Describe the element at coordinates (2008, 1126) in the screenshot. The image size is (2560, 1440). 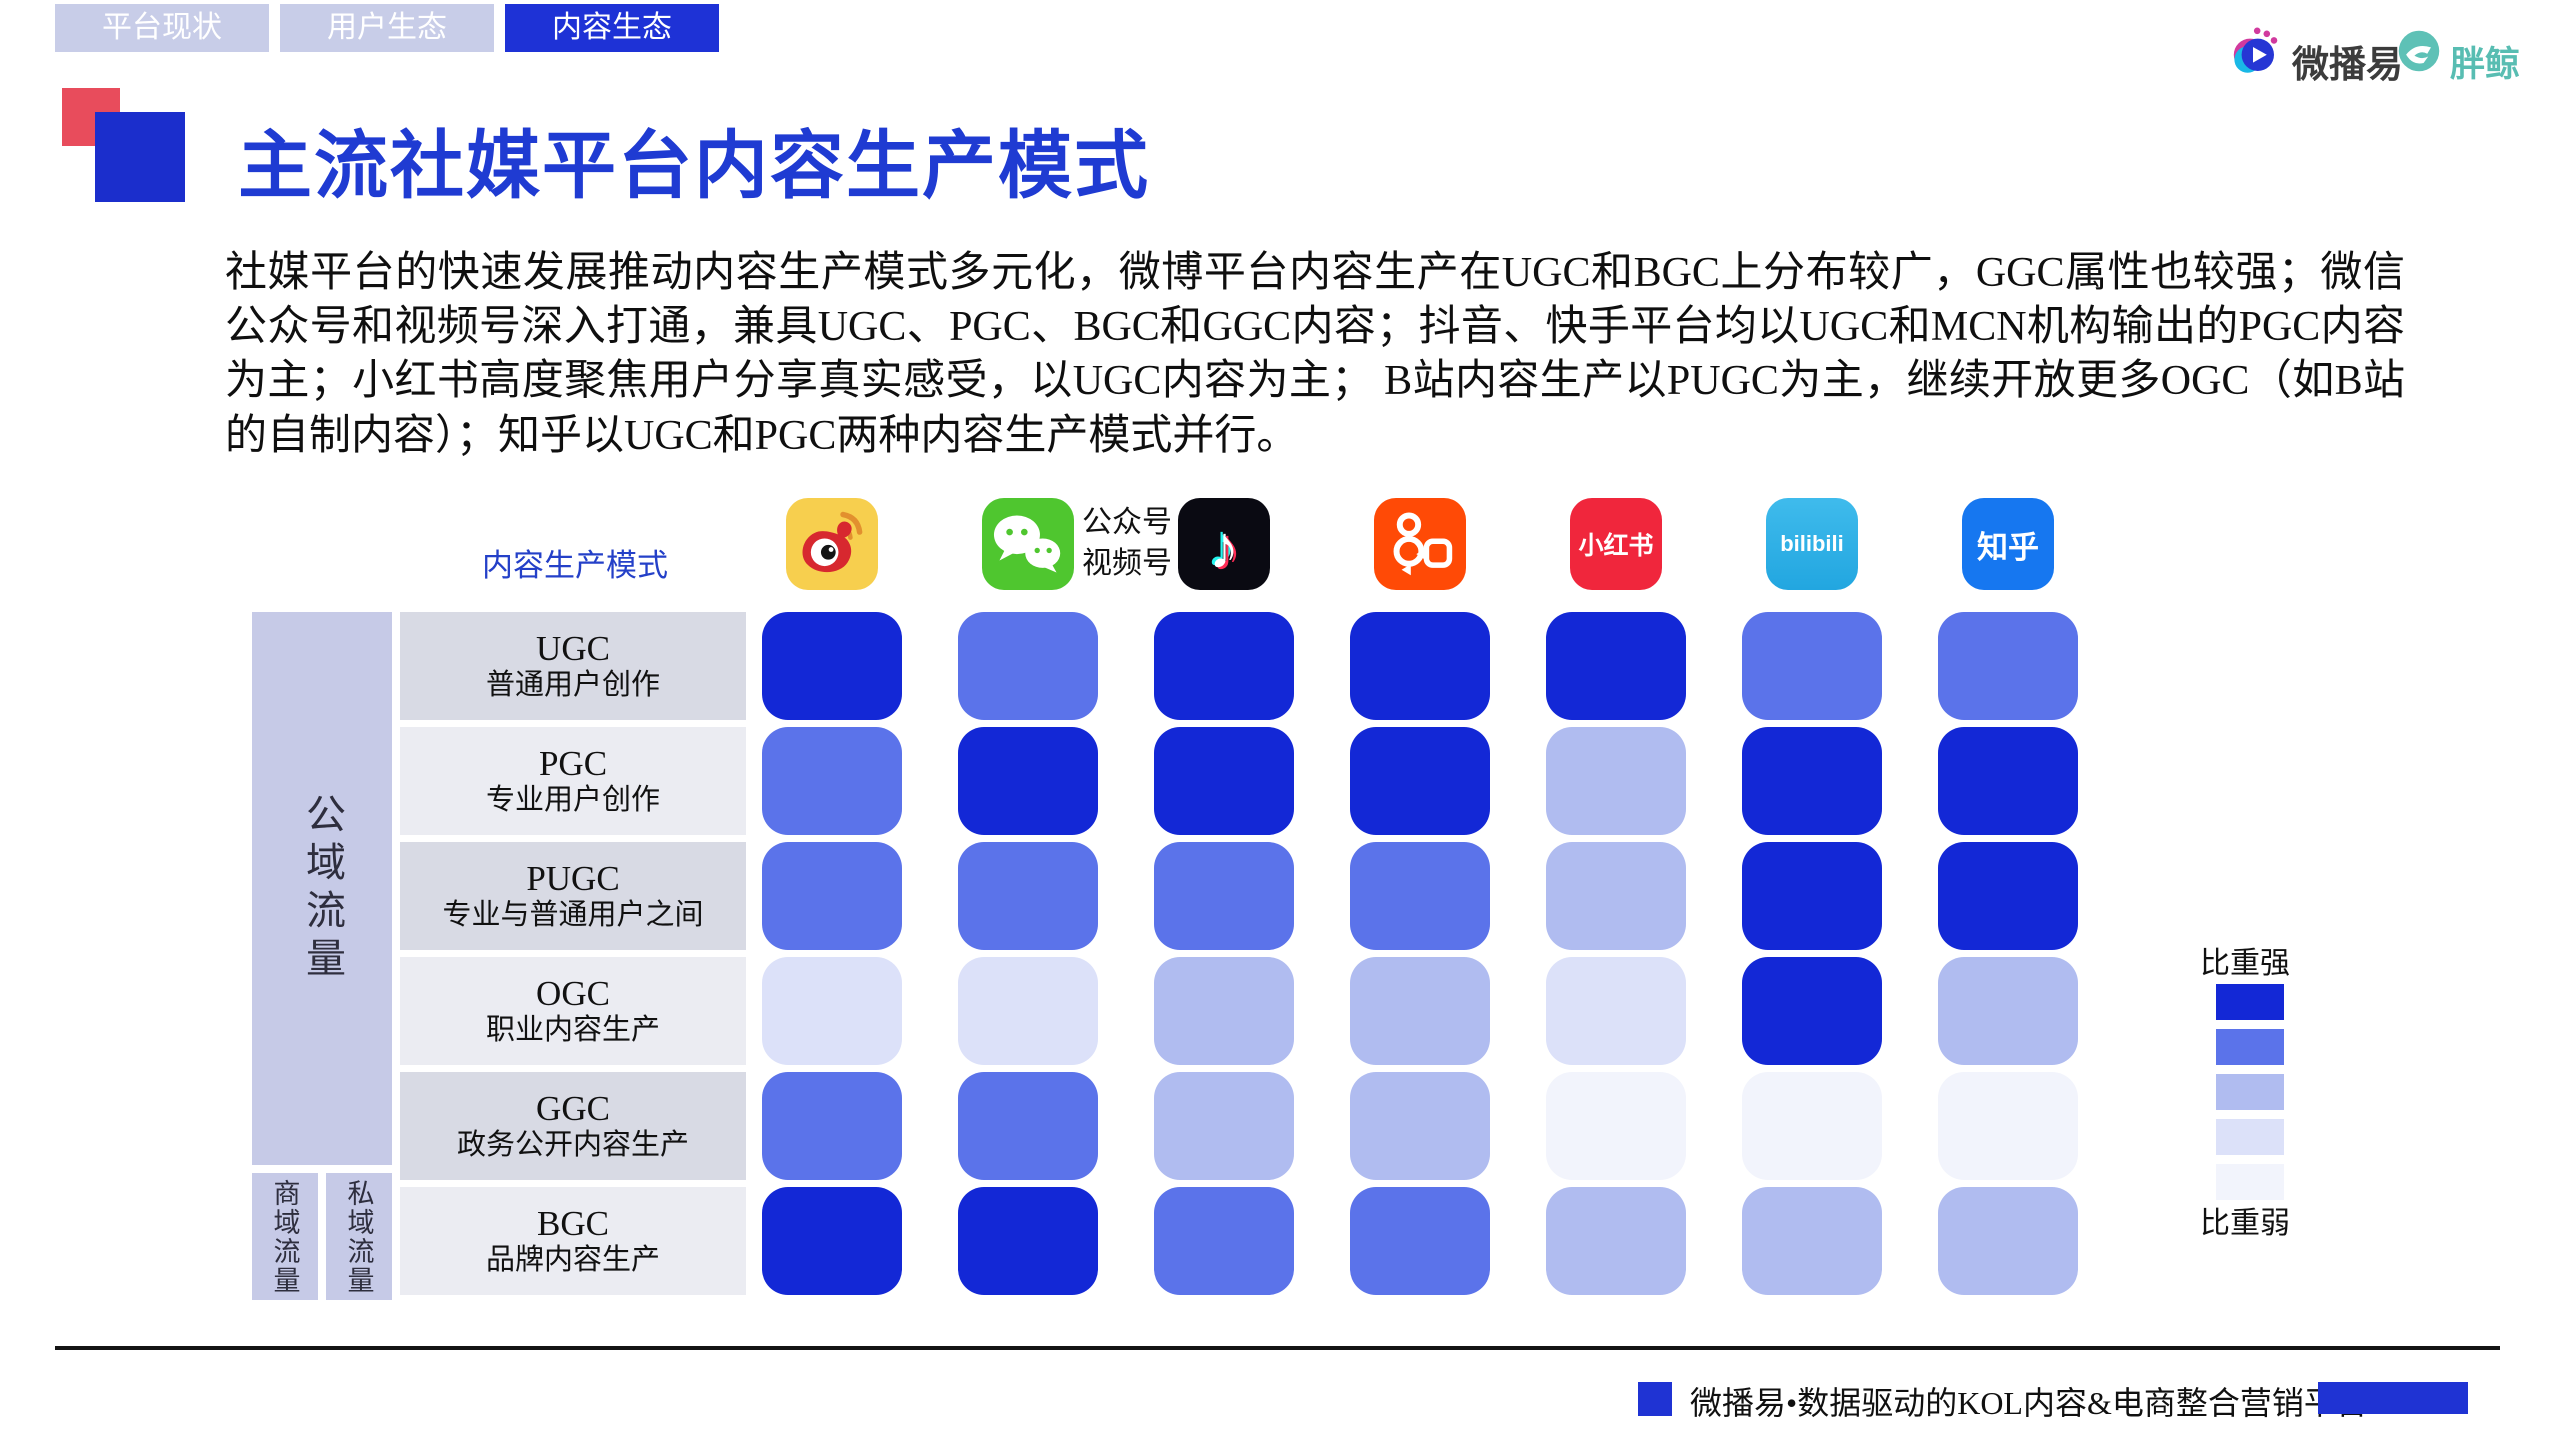
I see `heat-cell-GGC-zhihu` at that location.